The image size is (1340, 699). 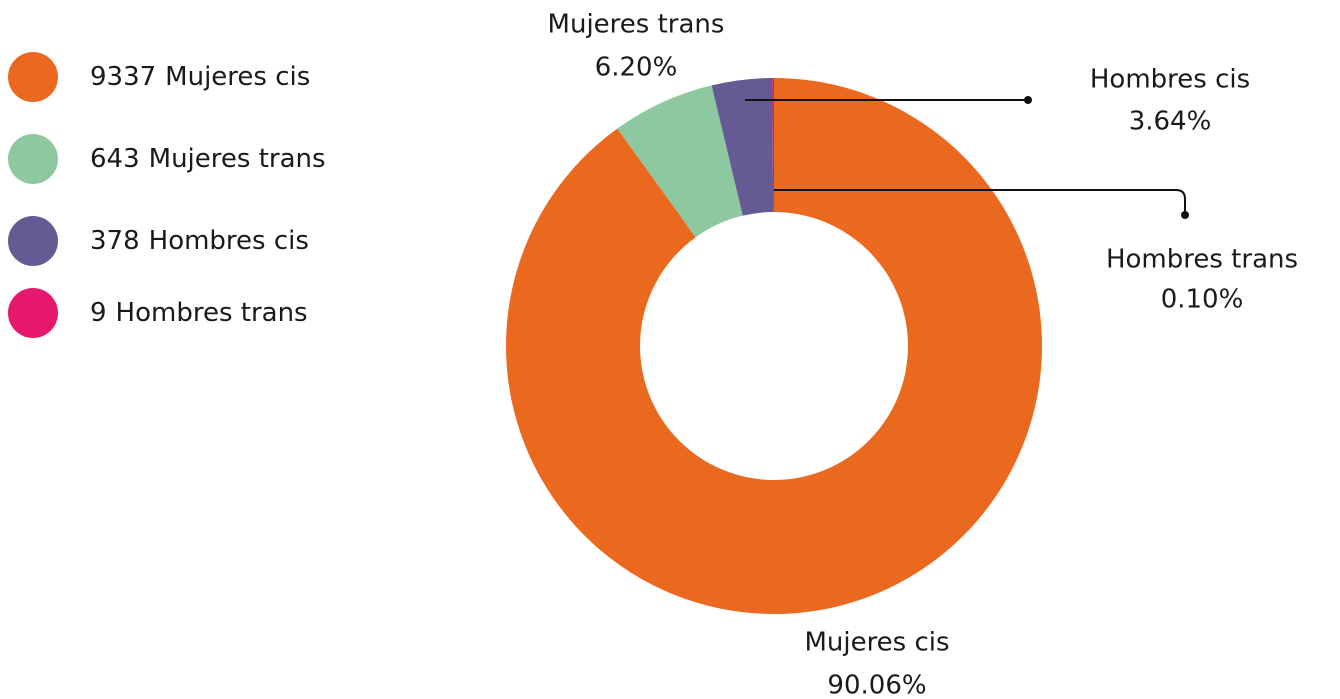 What do you see at coordinates (636, 25) in the screenshot?
I see `slice-label: Mujeres trans` at bounding box center [636, 25].